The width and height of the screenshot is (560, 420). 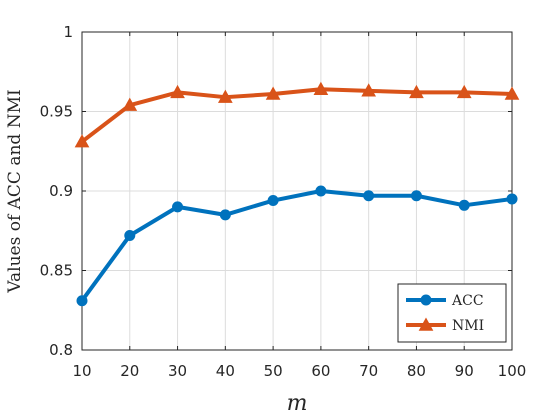 What do you see at coordinates (297, 403) in the screenshot?
I see `x-axis-label: m` at bounding box center [297, 403].